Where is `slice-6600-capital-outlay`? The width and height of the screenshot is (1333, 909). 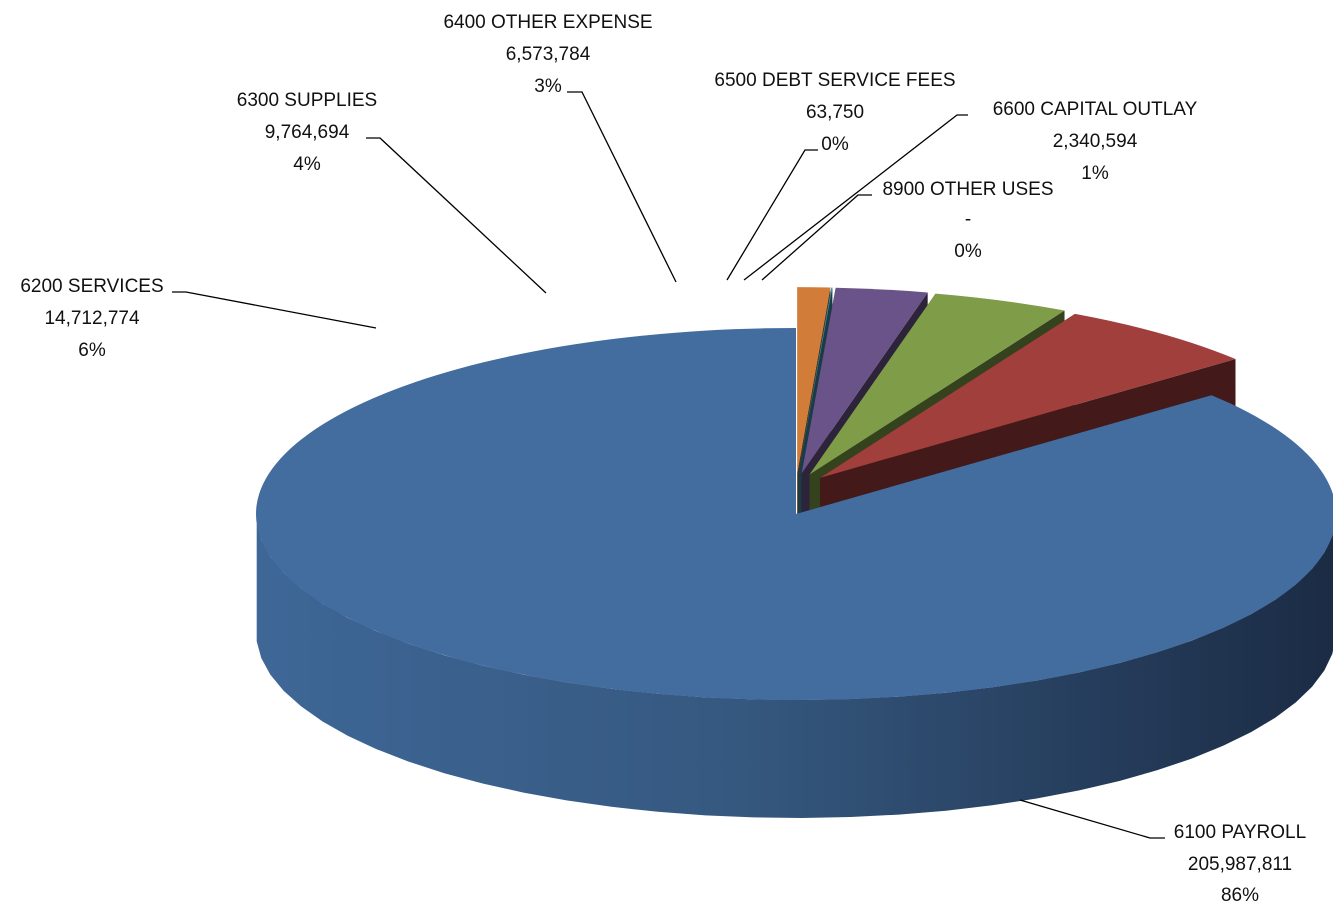 slice-6600-capital-outlay is located at coordinates (814, 380).